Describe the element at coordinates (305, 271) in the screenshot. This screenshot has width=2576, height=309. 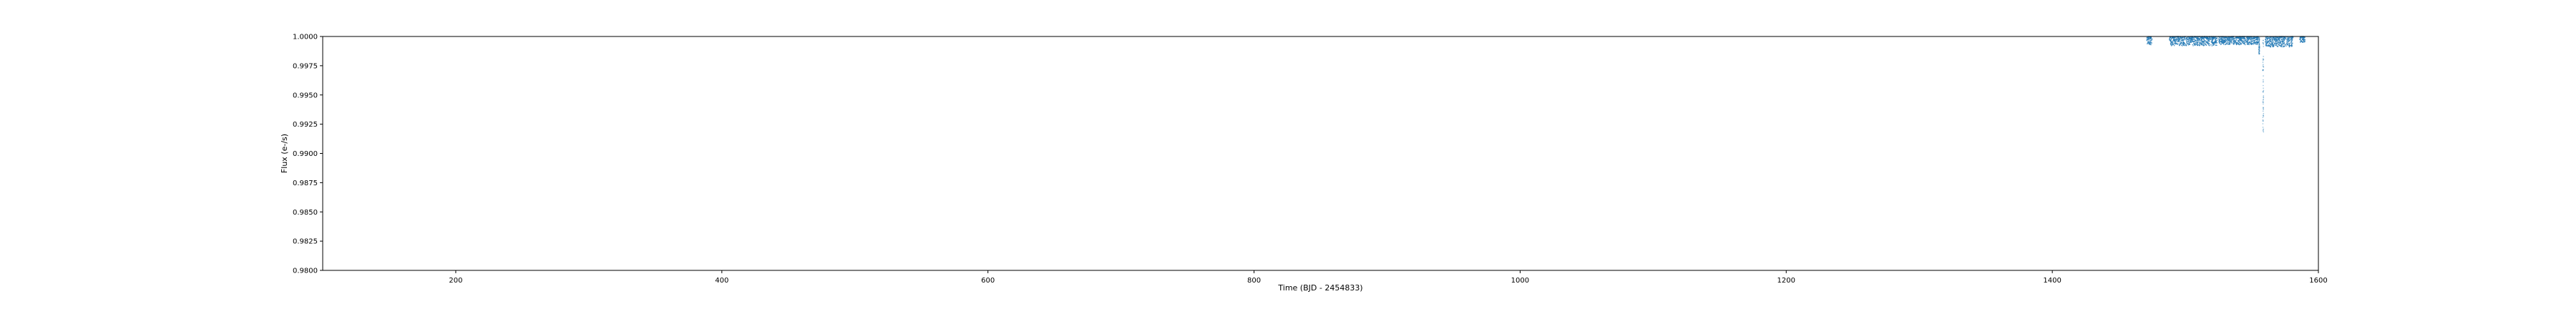
I see `y-tick-label: 0.9800` at that location.